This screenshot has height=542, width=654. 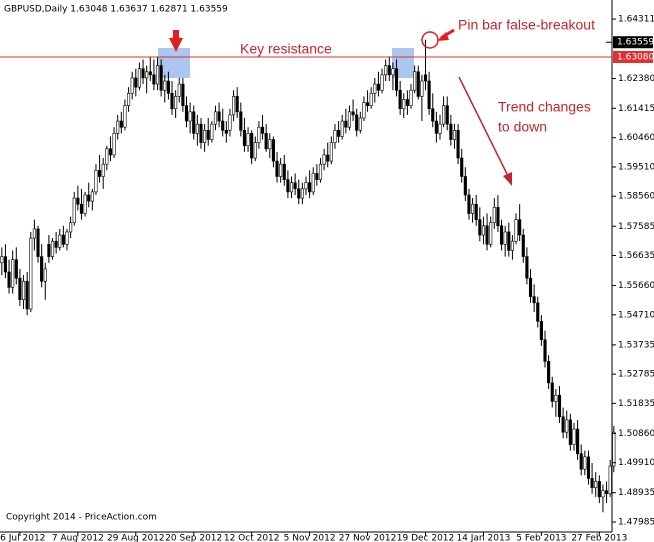 What do you see at coordinates (636, 315) in the screenshot?
I see `y-tick-label: 1.54710` at bounding box center [636, 315].